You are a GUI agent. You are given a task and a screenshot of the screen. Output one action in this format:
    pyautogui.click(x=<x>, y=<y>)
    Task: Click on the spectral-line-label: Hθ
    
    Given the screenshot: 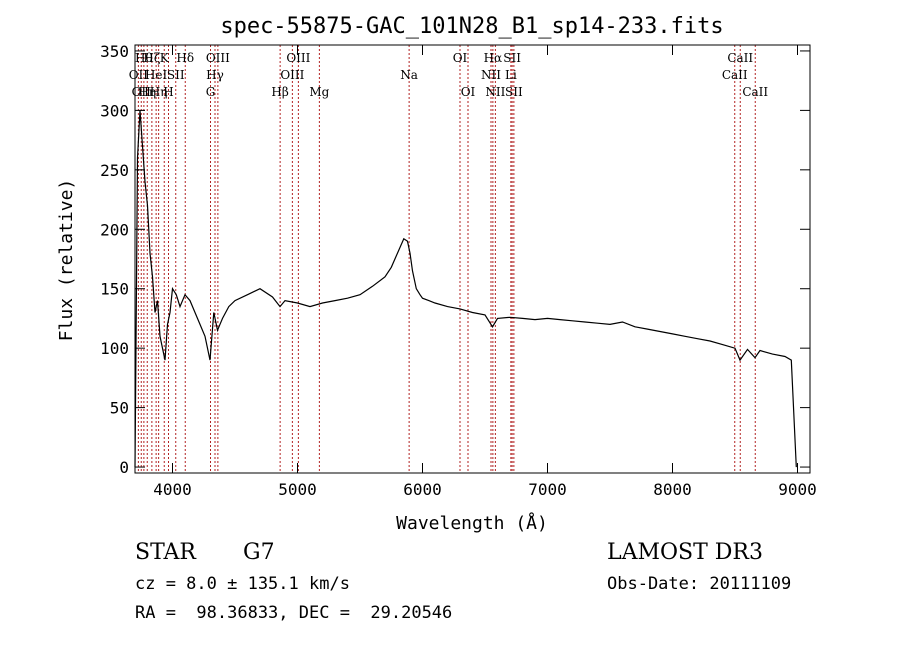 What is the action you would take?
    pyautogui.click(x=144, y=58)
    